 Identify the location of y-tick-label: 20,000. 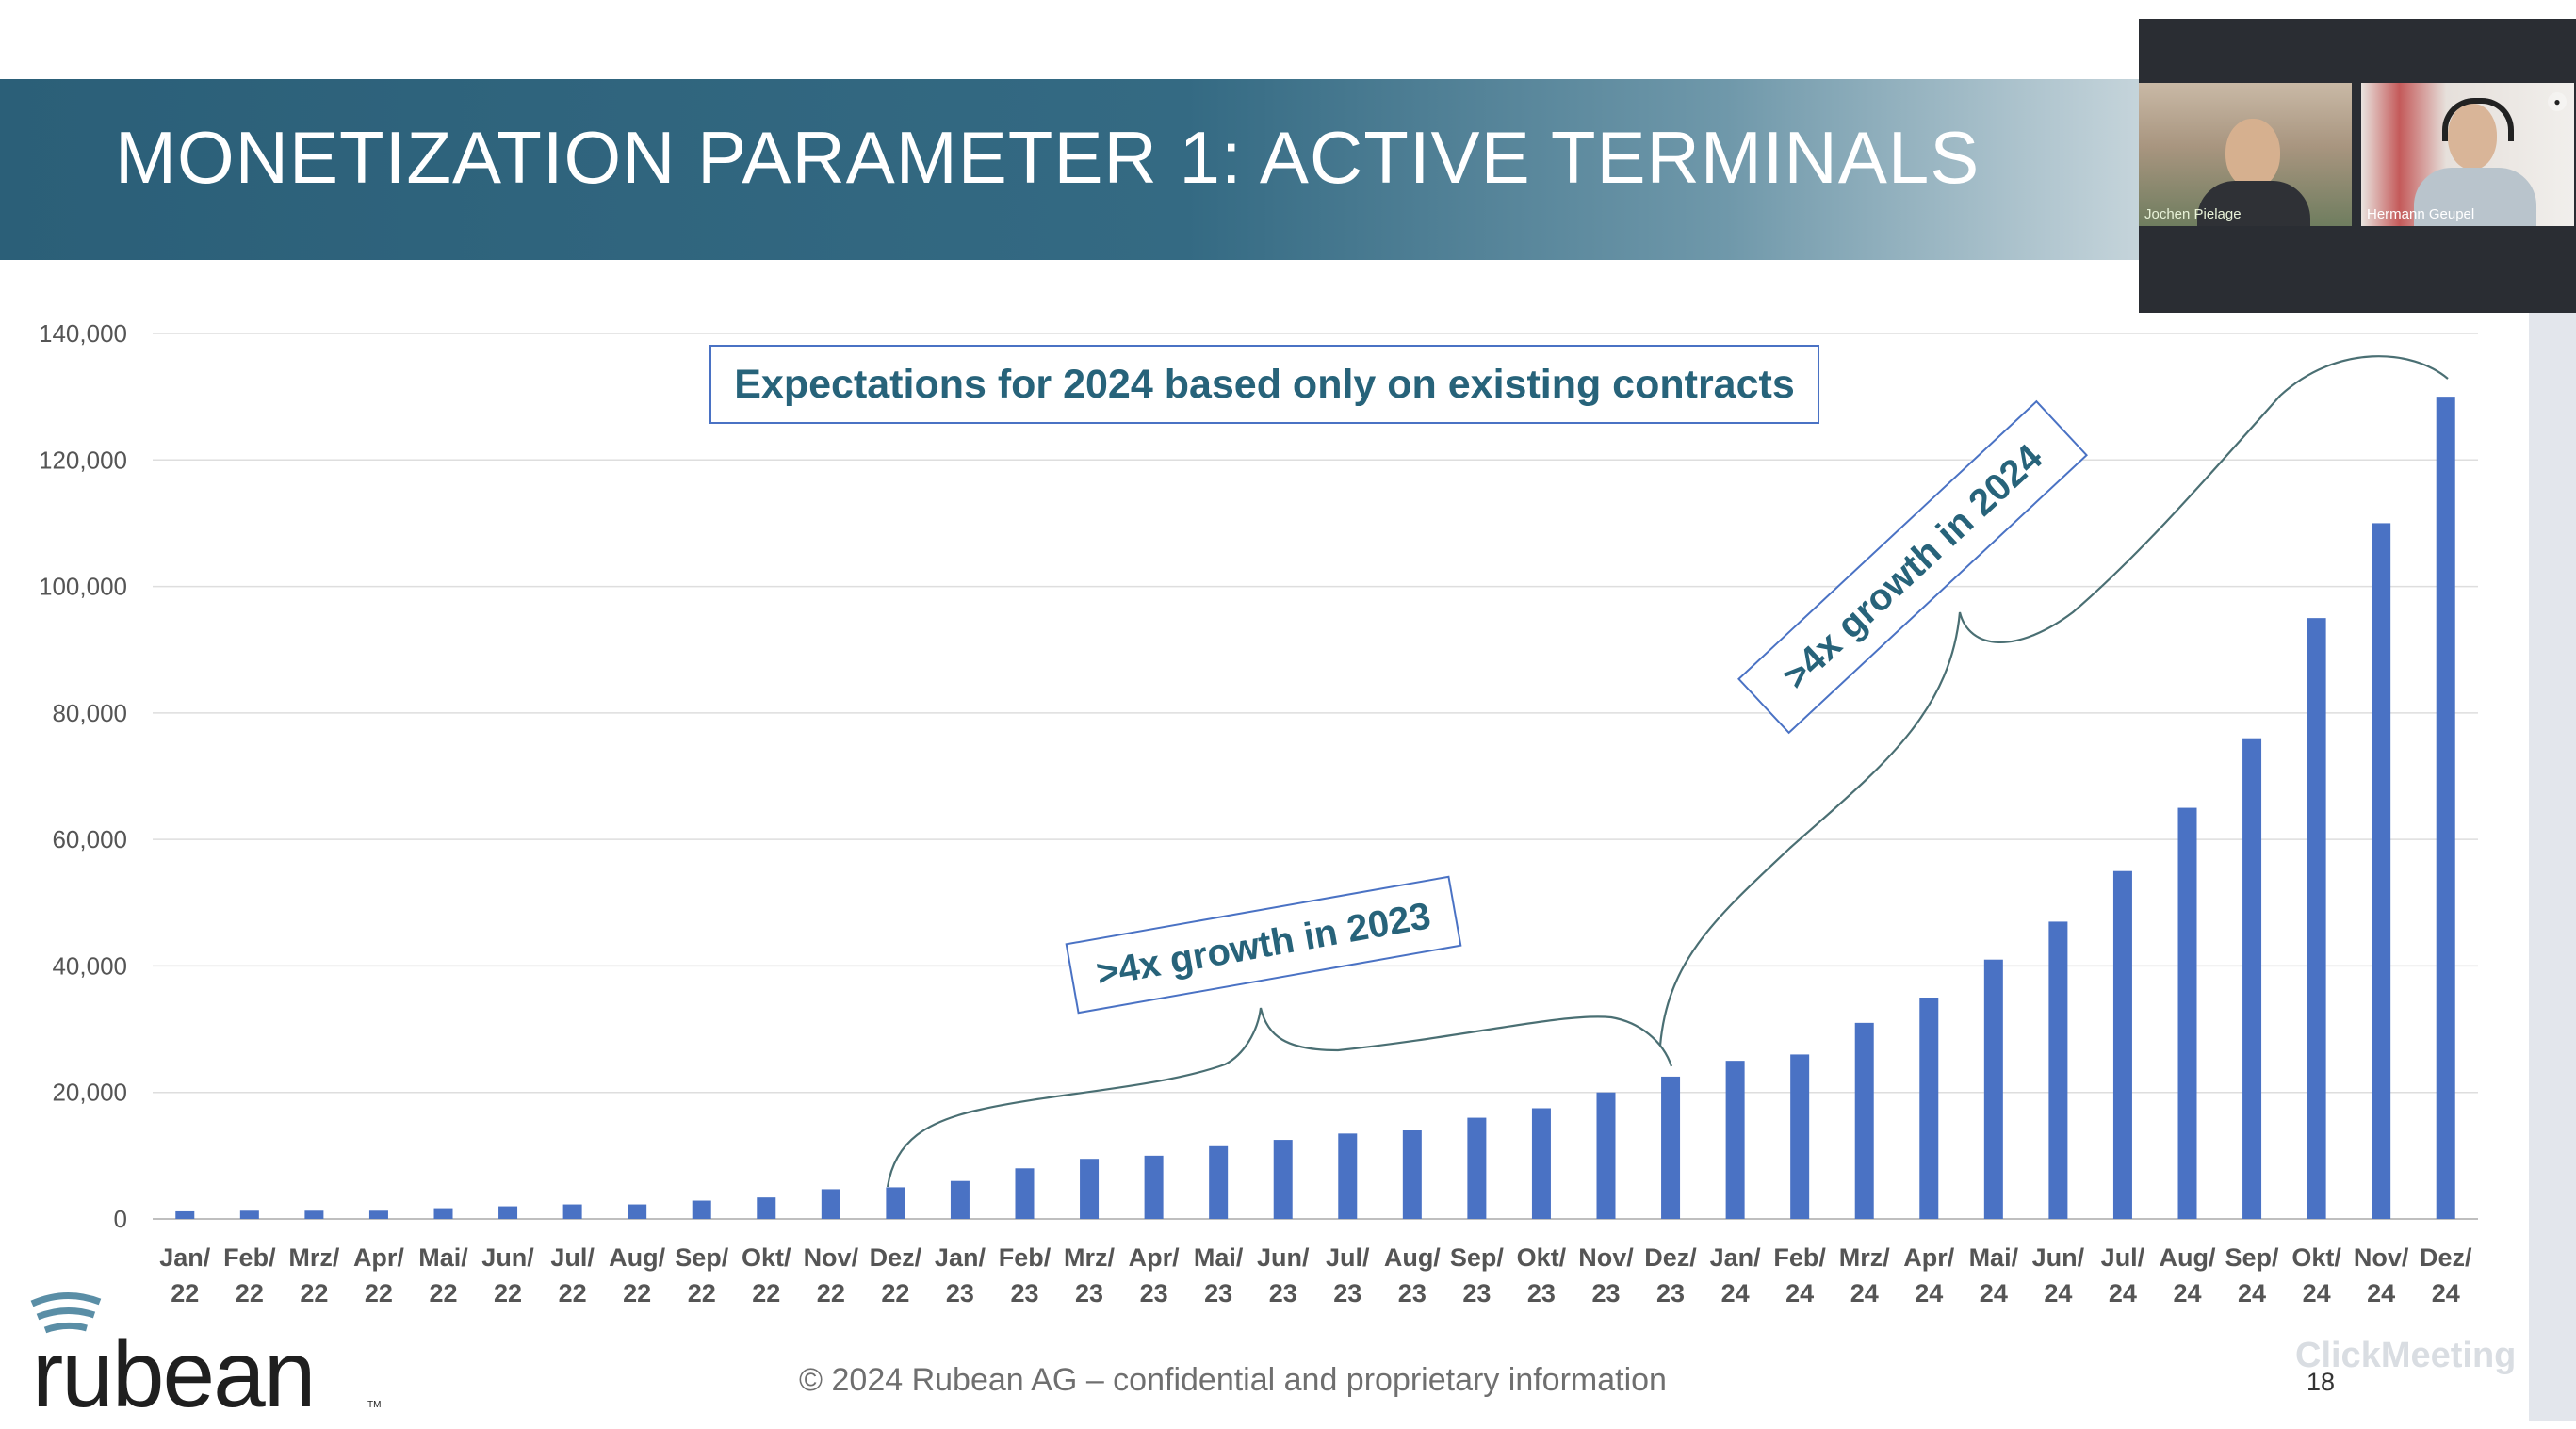
(89, 1093).